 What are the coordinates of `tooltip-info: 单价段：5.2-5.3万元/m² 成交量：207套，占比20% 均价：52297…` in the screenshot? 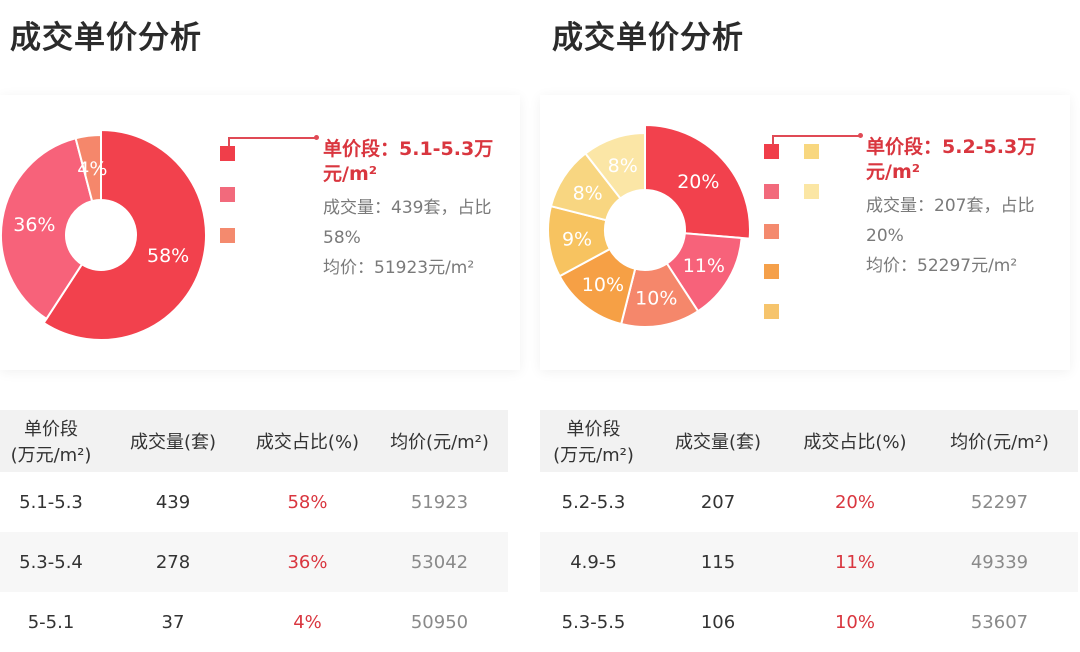 It's located at (966, 208).